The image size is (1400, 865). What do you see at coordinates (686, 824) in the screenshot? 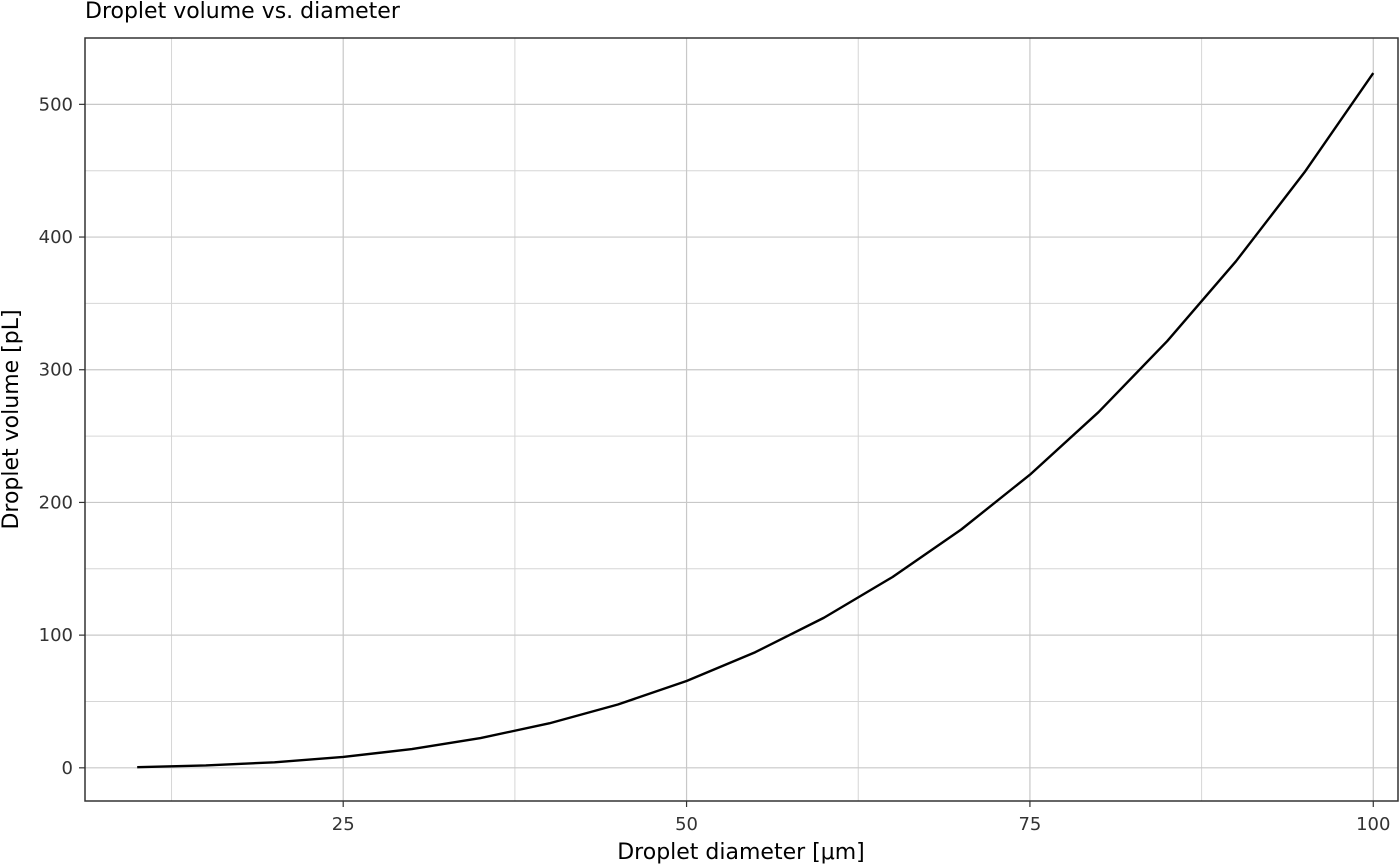
I see `x-tick-label: 50` at bounding box center [686, 824].